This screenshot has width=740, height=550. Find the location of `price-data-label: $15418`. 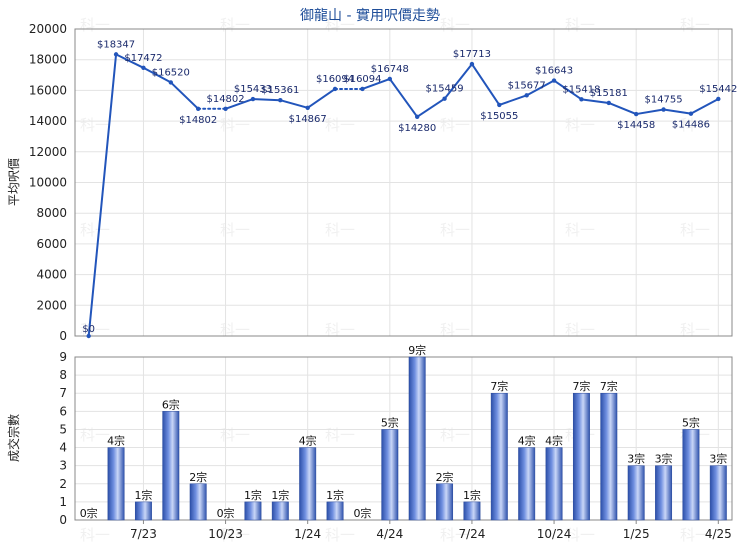

price-data-label: $15418 is located at coordinates (581, 89).